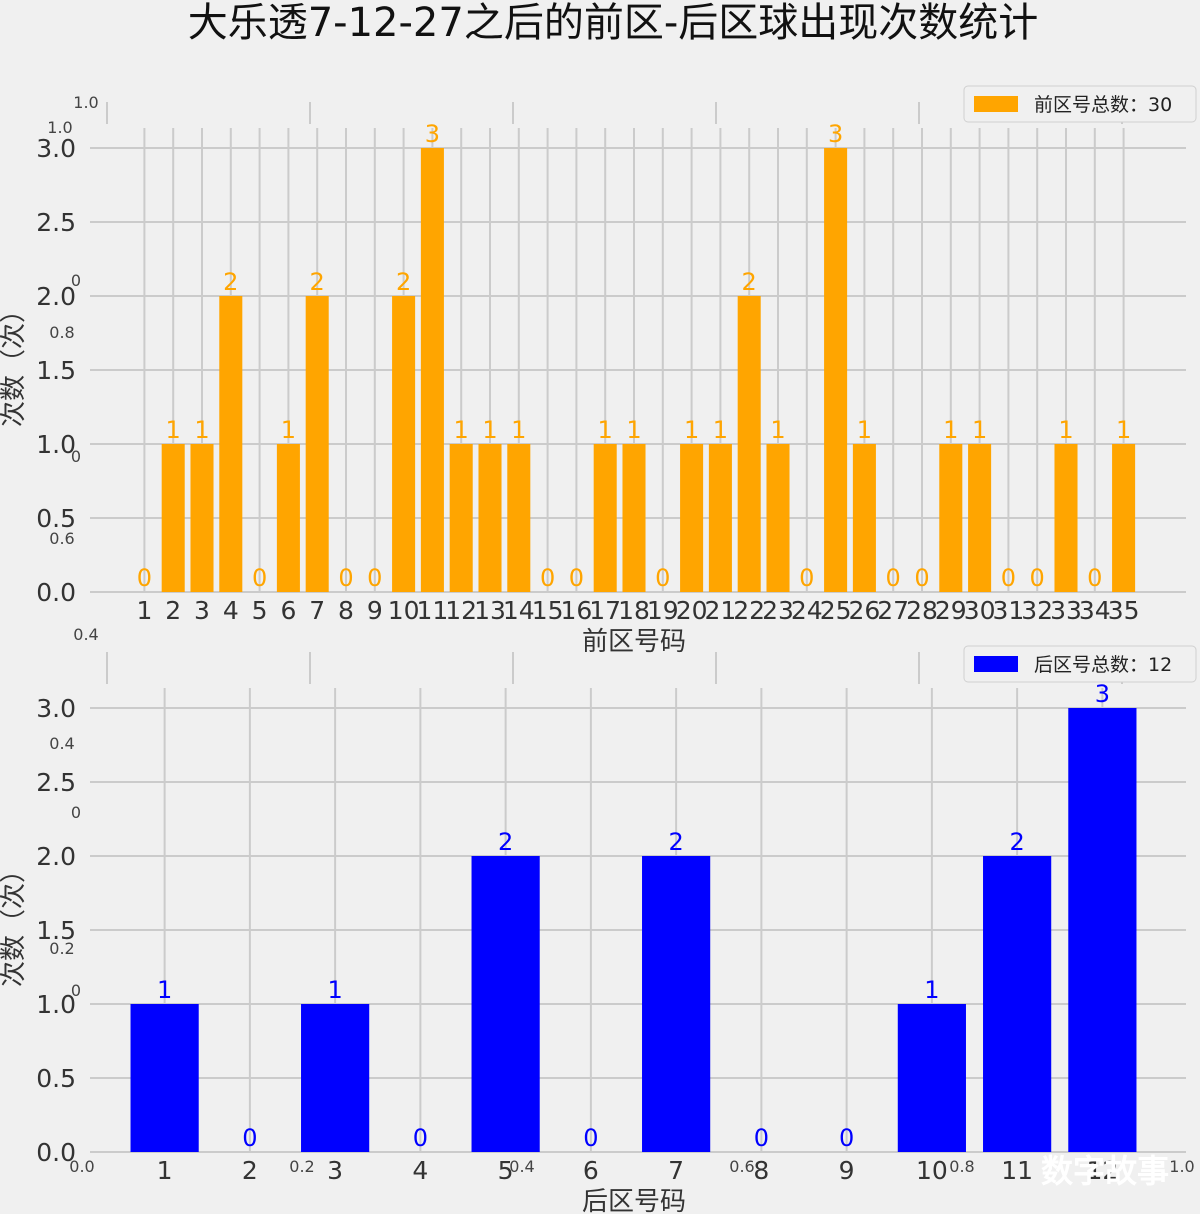 The height and width of the screenshot is (1214, 1200). I want to click on x-tick-label: 31, so click(1008, 610).